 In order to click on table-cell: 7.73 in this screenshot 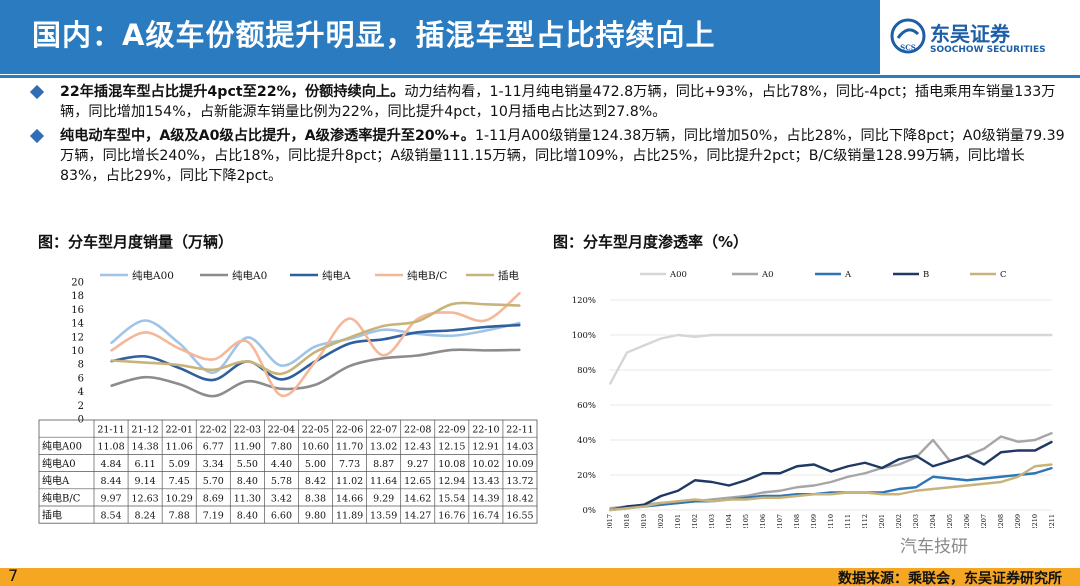, I will do `click(349, 464)`.